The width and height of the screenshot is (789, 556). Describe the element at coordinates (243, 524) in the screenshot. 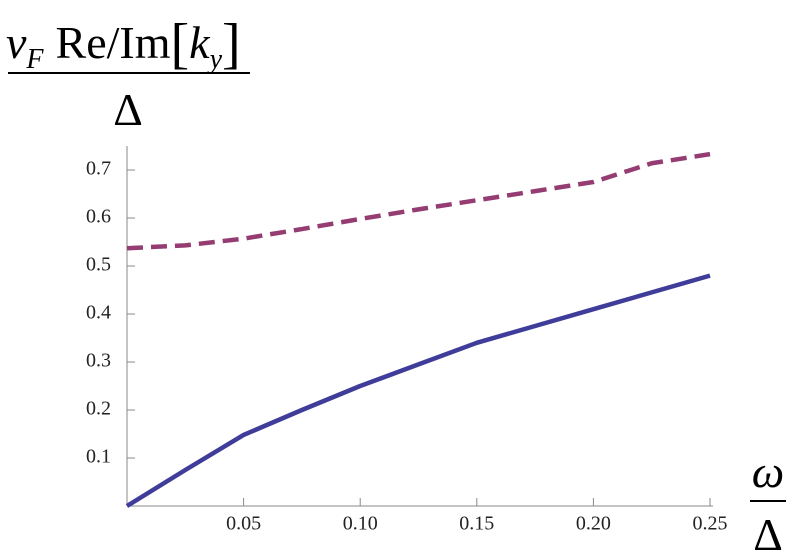

I see `x-tick-label: 0.05` at that location.